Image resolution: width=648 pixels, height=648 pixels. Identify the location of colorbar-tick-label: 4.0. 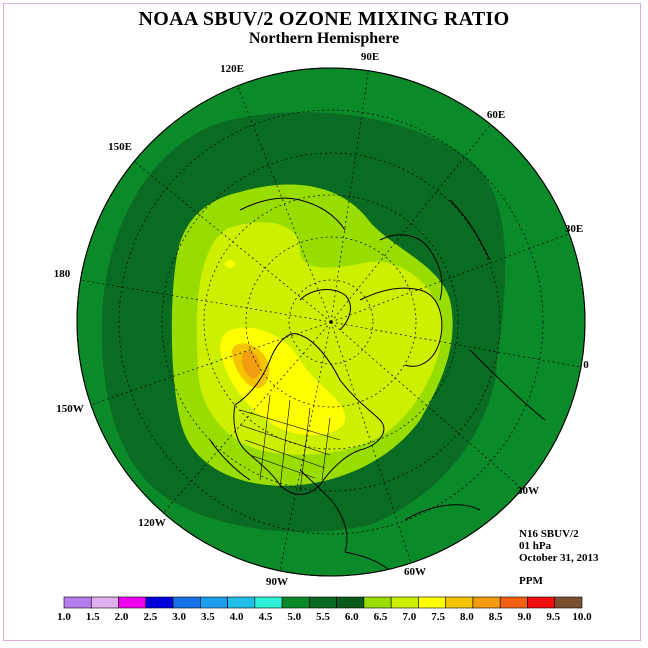
(237, 617).